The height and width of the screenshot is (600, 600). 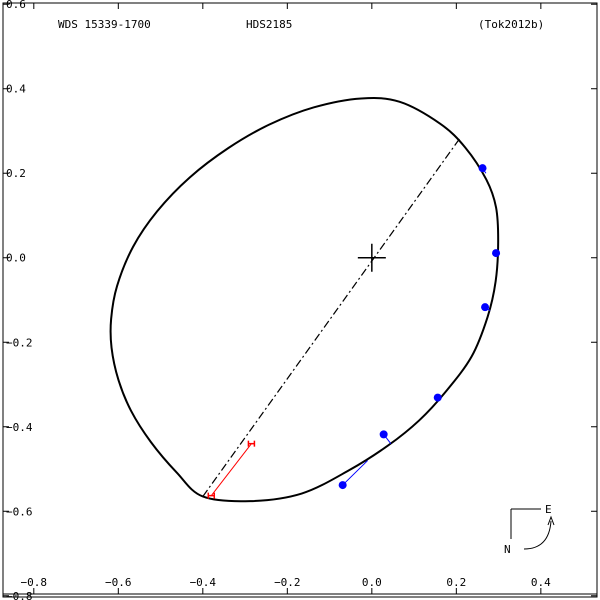 I want to click on x-tick-label: −0.2, so click(x=287, y=582).